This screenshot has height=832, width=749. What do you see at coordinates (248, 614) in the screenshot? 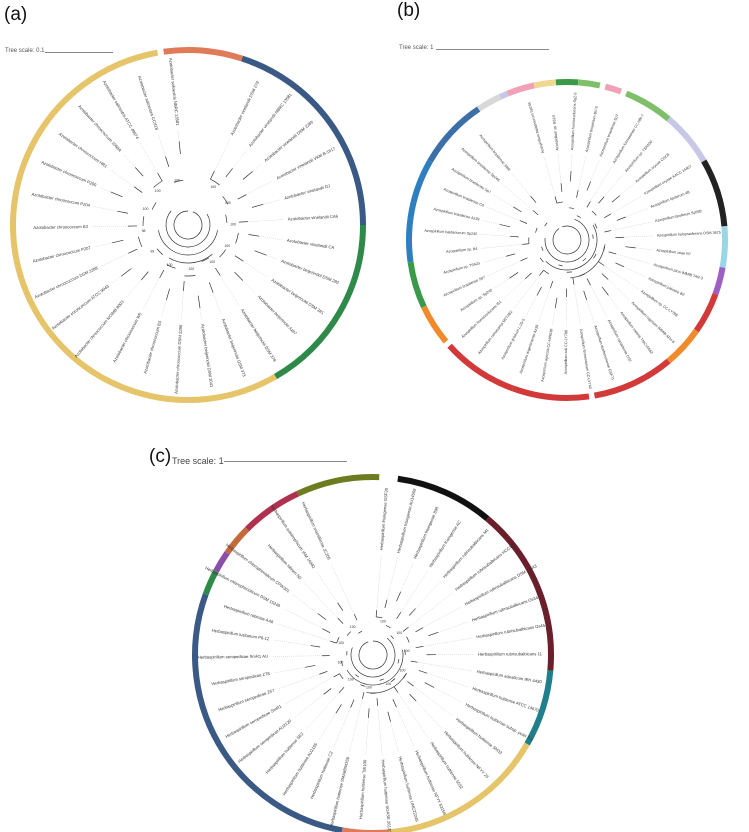
I see `taxon-label: Herbaspirillum robiniae AA6` at bounding box center [248, 614].